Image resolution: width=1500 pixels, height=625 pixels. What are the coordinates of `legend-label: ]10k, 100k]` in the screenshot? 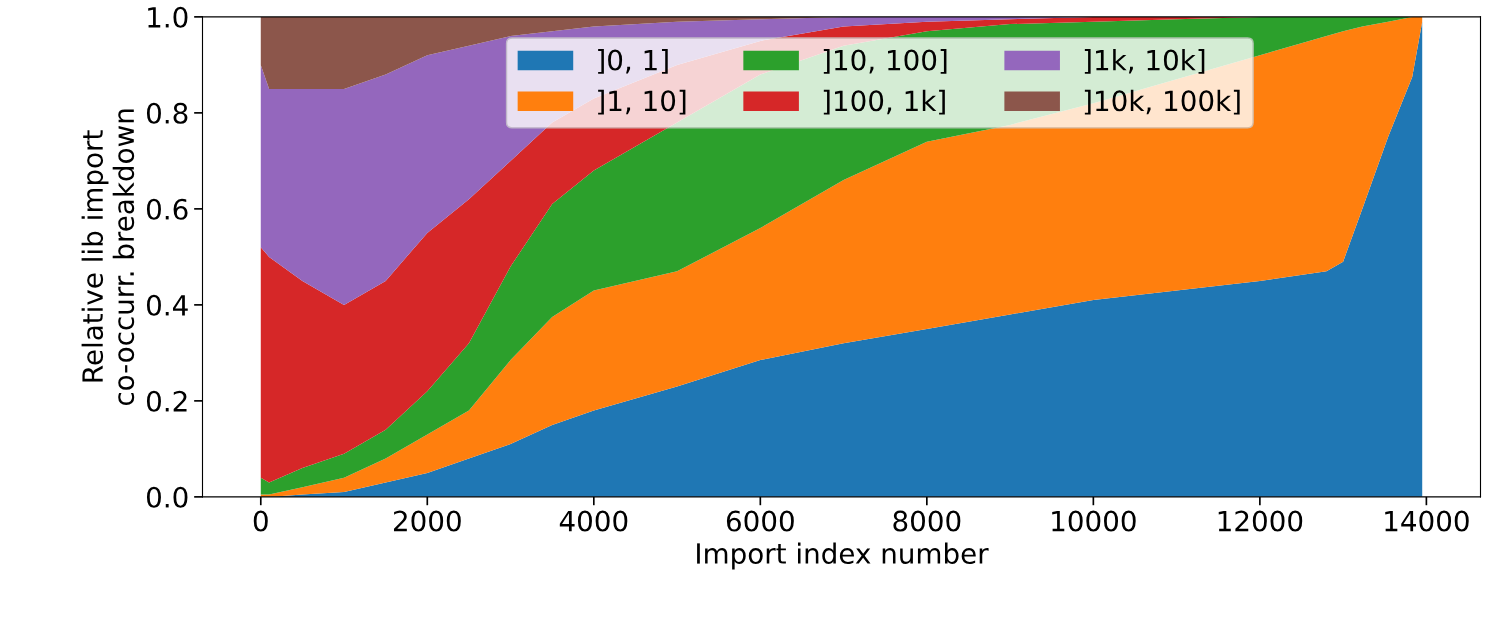 It's located at (1162, 102).